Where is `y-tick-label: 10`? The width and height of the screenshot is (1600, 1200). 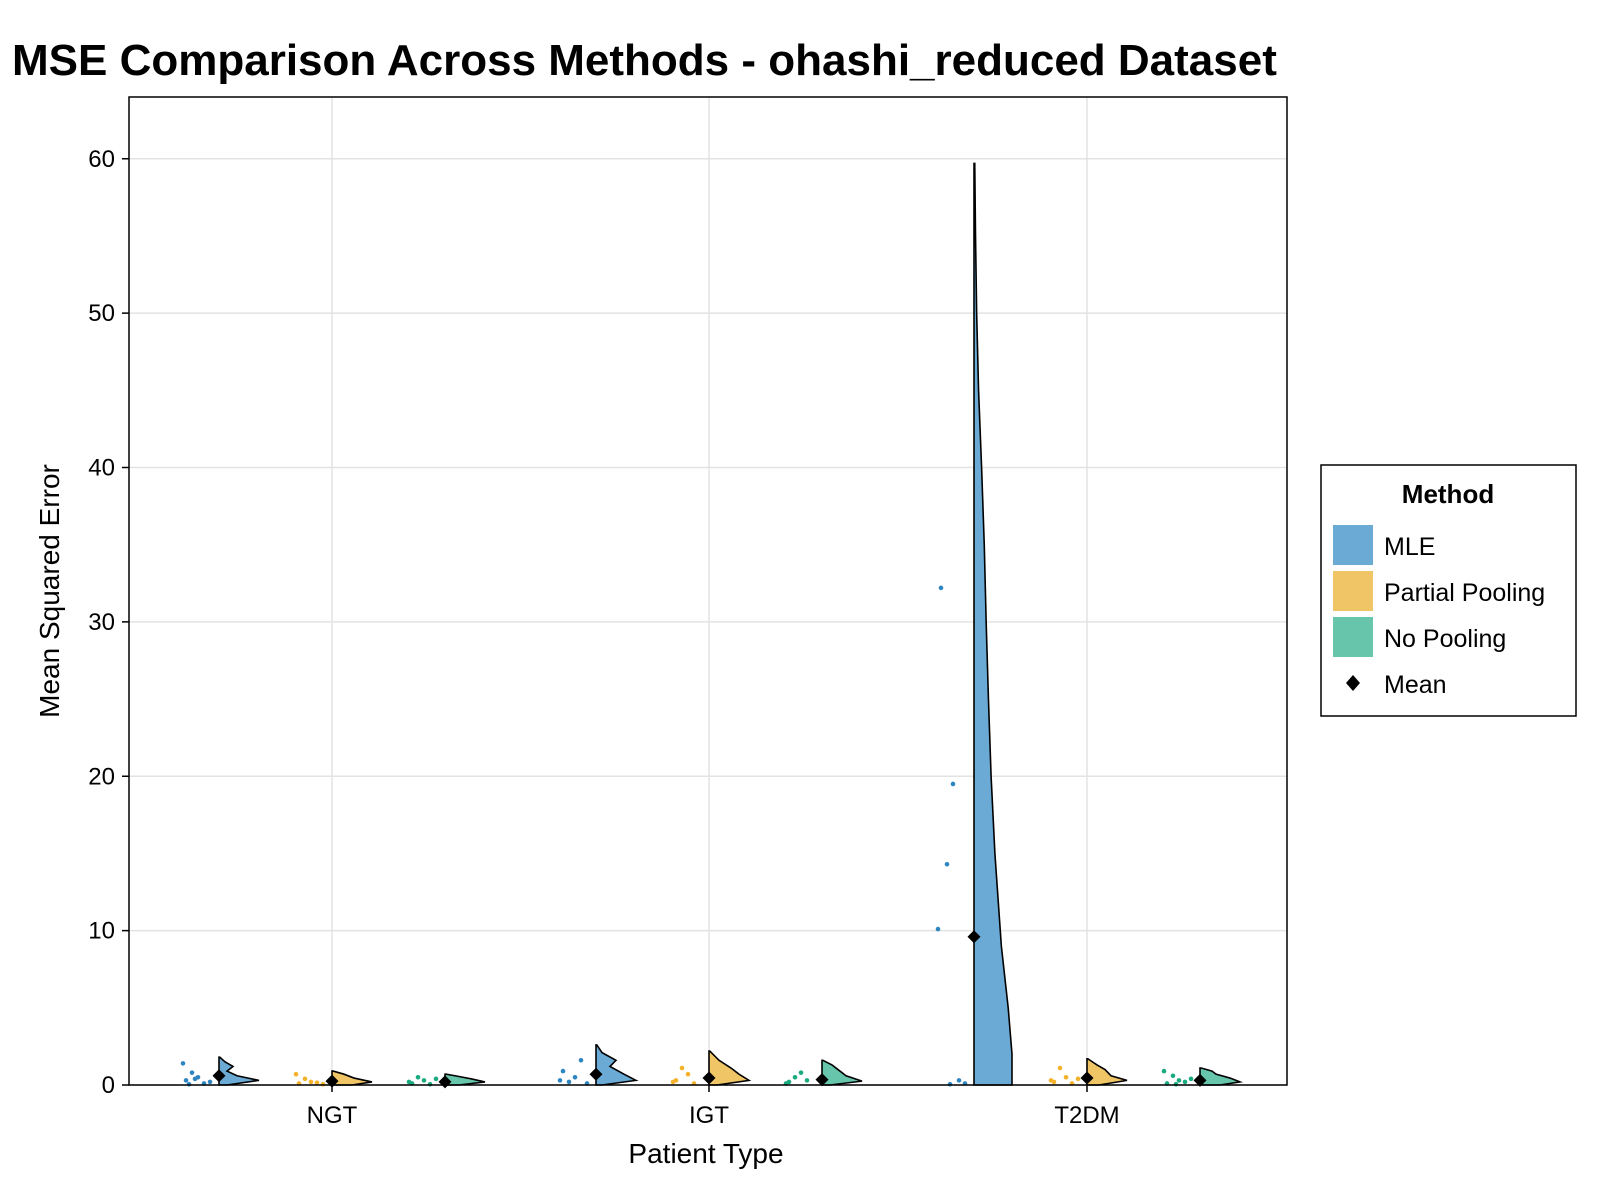 y-tick-label: 10 is located at coordinates (101, 931).